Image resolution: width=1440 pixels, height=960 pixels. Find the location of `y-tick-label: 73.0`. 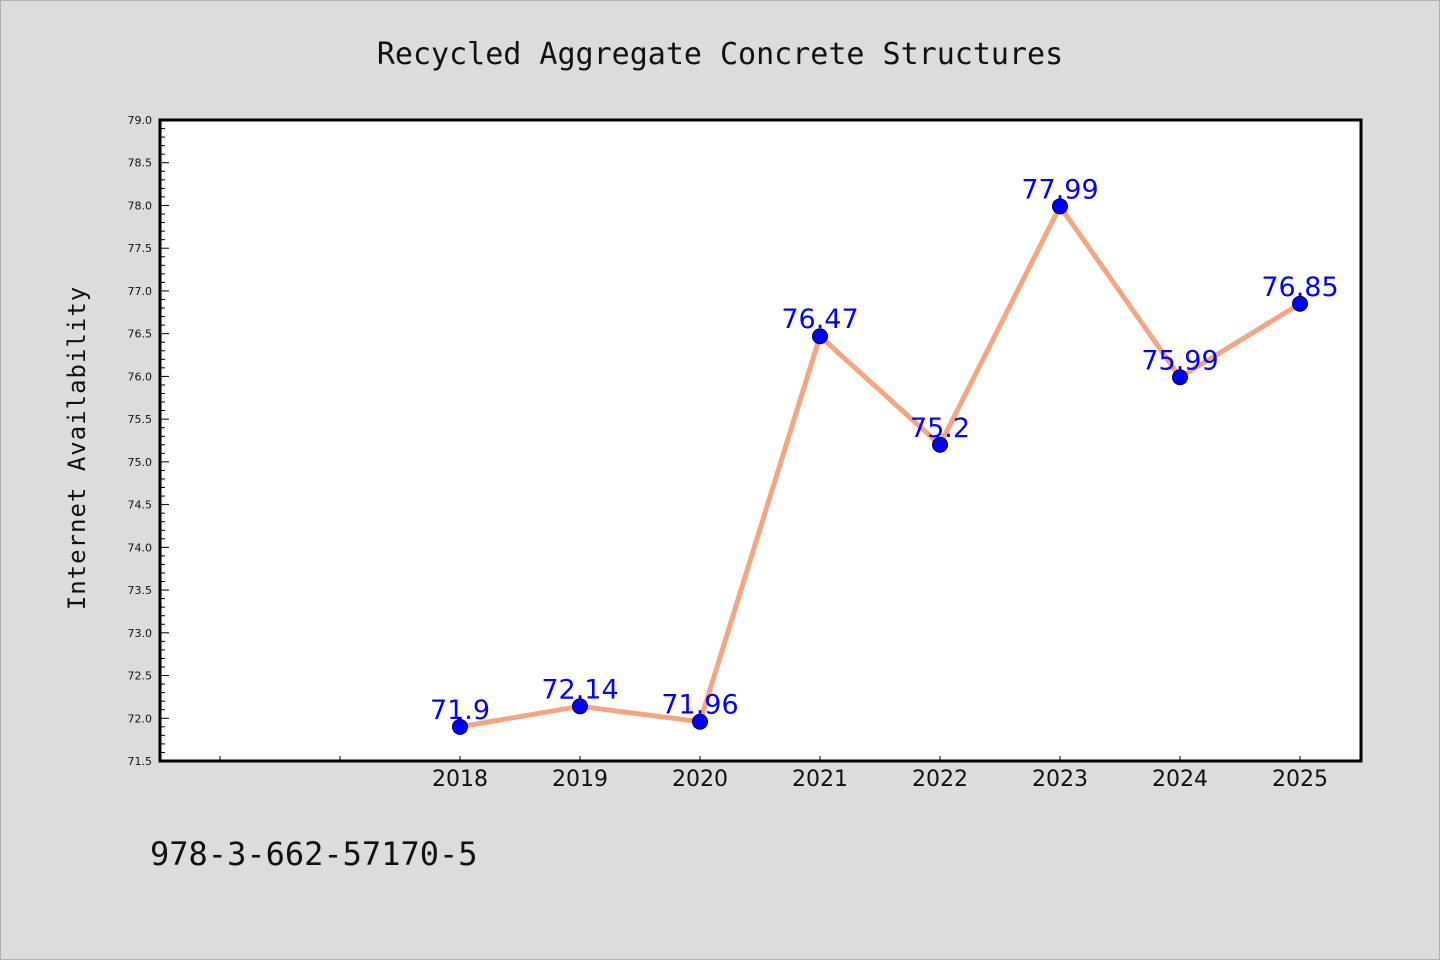

y-tick-label: 73.0 is located at coordinates (140, 633).